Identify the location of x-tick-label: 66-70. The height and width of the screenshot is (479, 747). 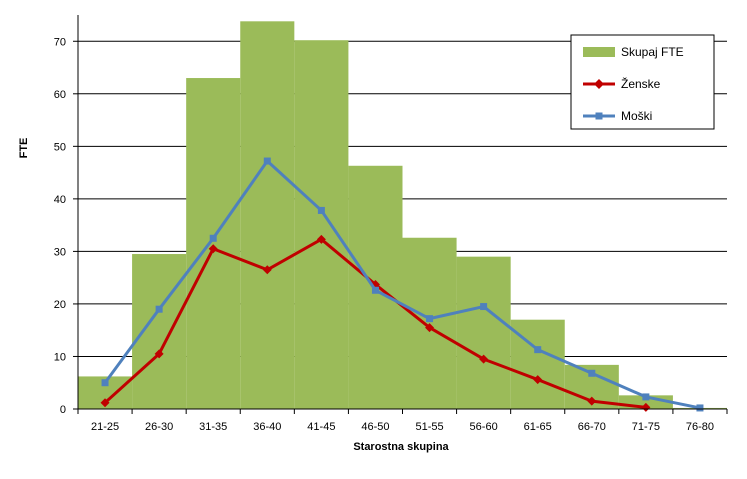
(592, 427).